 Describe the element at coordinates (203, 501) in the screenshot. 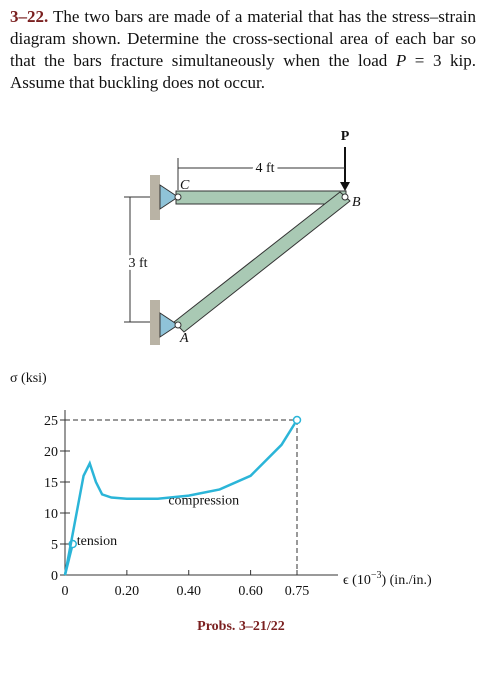

I see `series-label: compression` at that location.